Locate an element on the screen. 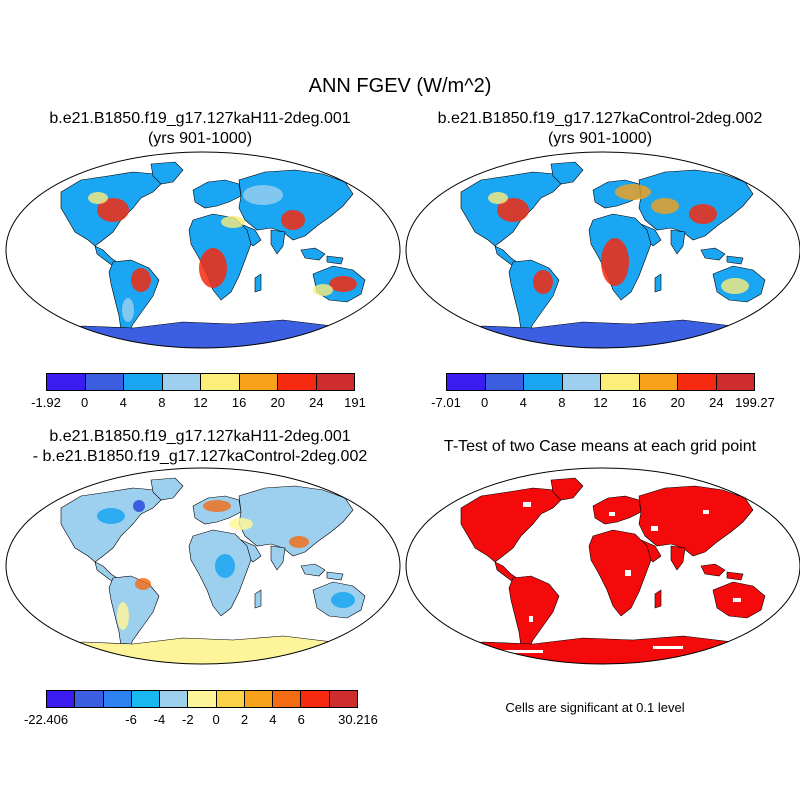 Image resolution: width=800 pixels, height=800 pixels. control-tick-label: 16 is located at coordinates (639, 402).